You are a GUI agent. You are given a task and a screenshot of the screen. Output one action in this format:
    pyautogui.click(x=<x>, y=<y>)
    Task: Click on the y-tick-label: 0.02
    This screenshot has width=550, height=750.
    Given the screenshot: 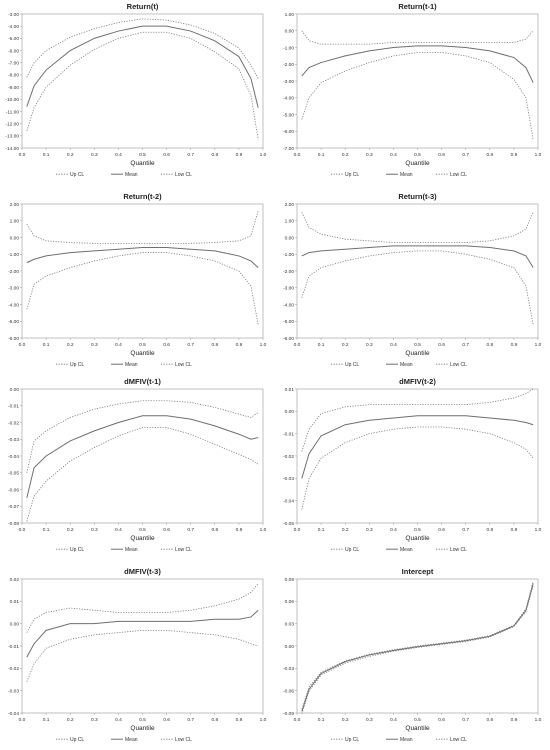 What is the action you would take?
    pyautogui.click(x=15, y=580)
    